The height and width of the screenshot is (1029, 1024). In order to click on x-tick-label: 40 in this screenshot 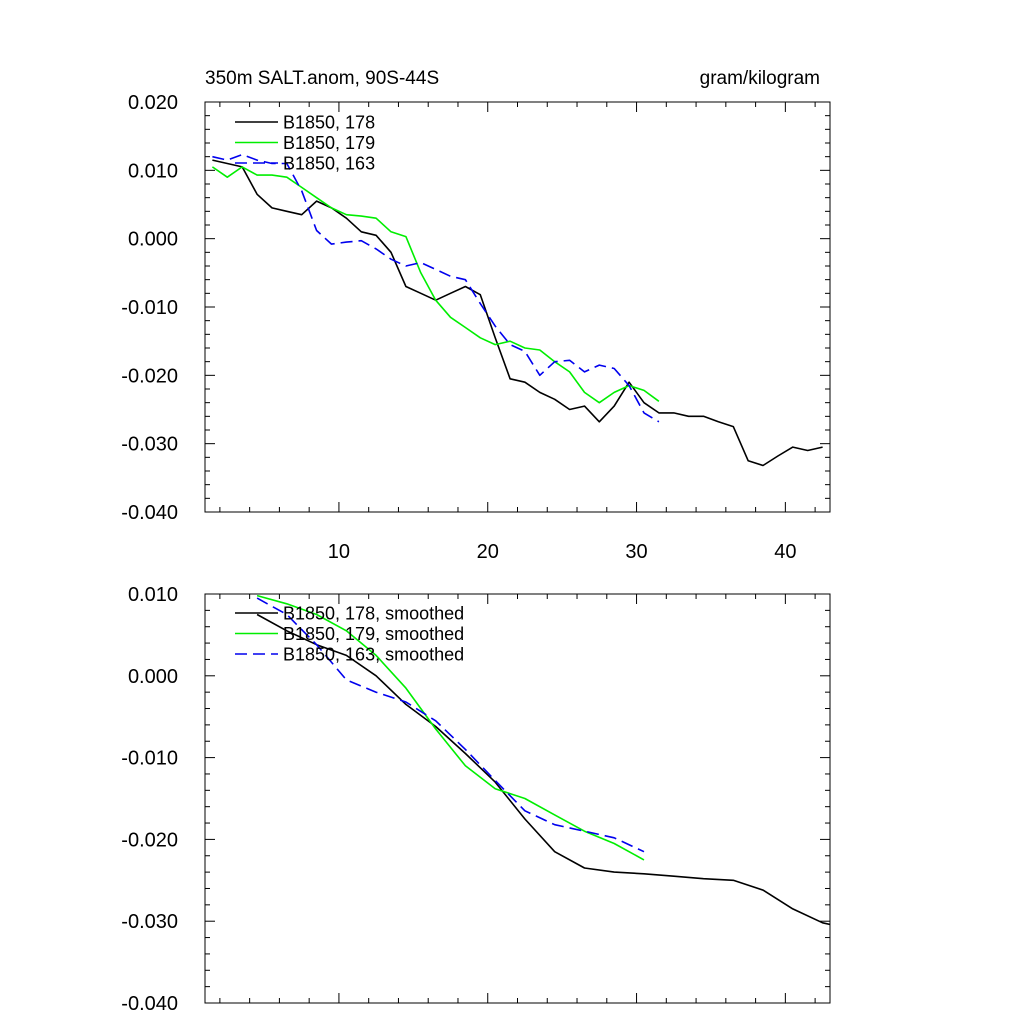, I will do `click(785, 552)`.